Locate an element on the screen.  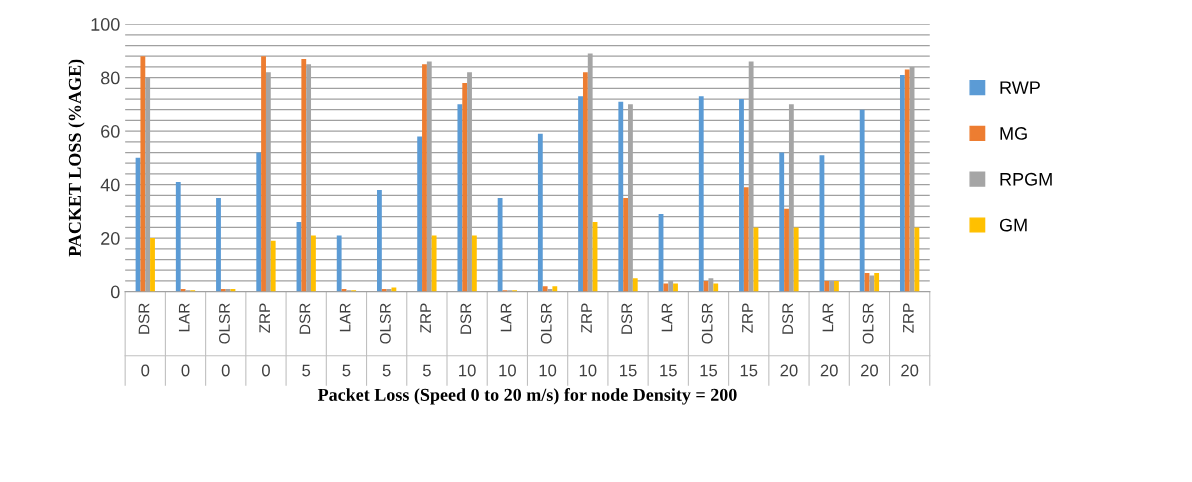
y-tick-label: 40 is located at coordinates (110, 185).